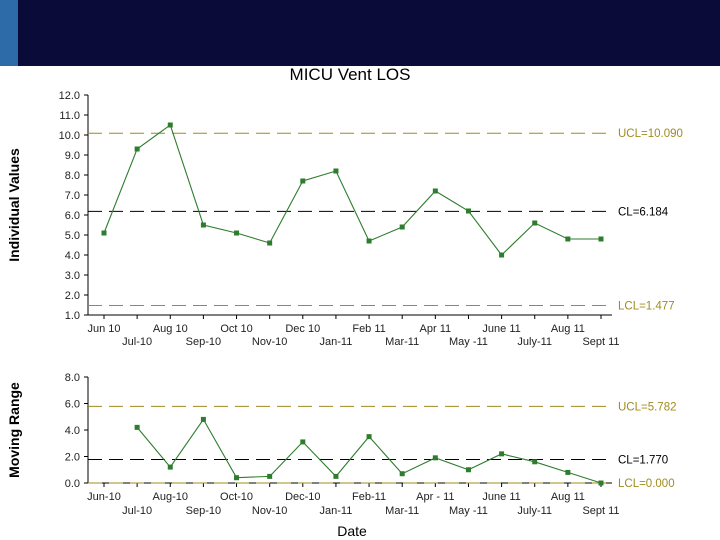 The image size is (720, 540). What do you see at coordinates (72, 316) in the screenshot?
I see `y-tick-label: 1.0` at bounding box center [72, 316].